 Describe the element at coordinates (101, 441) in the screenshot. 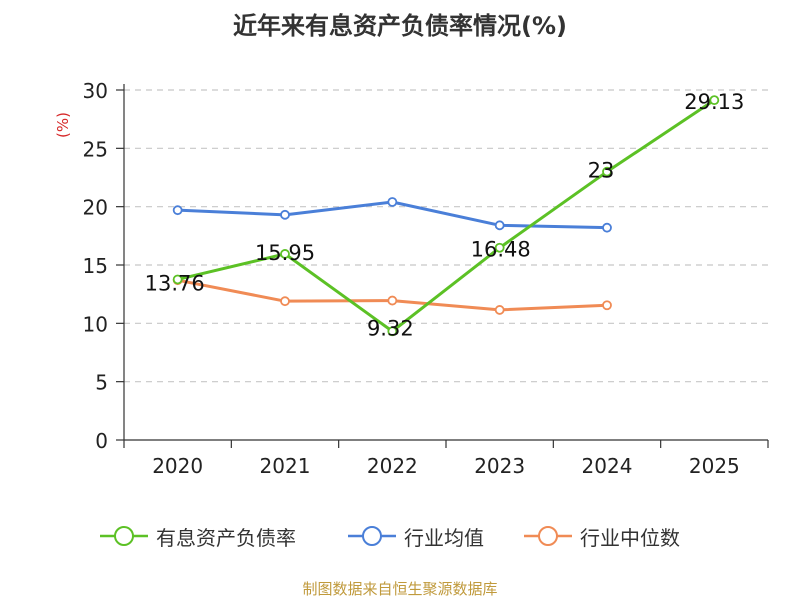

I see `y-tick-label: 0` at that location.